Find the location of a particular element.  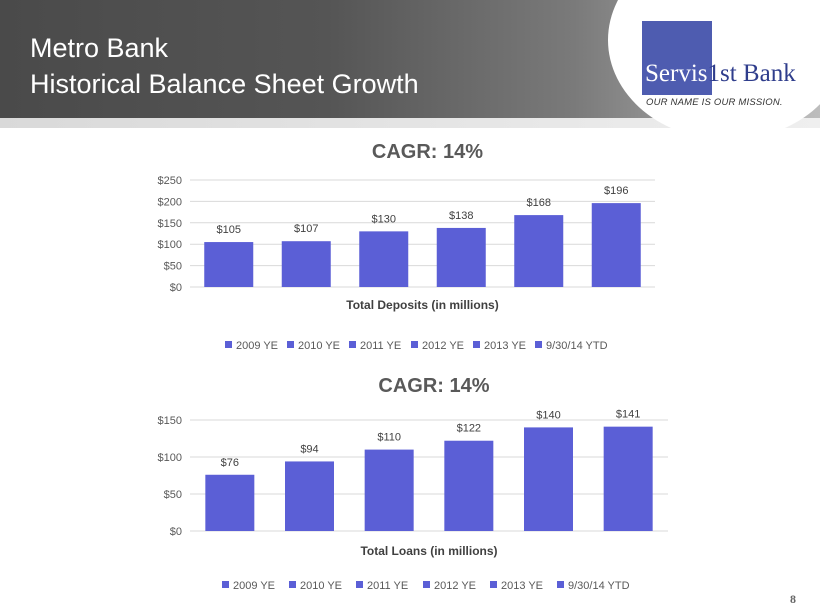

data-label: $168 is located at coordinates (539, 203).